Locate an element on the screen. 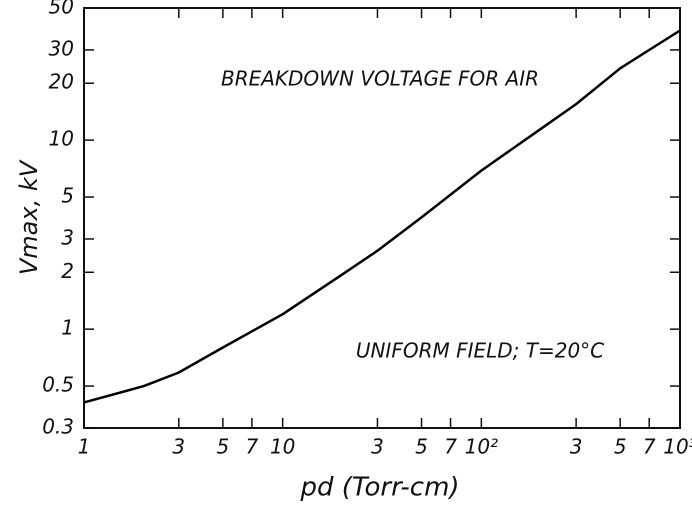  y-tick-label: 20 is located at coordinates (61, 82).